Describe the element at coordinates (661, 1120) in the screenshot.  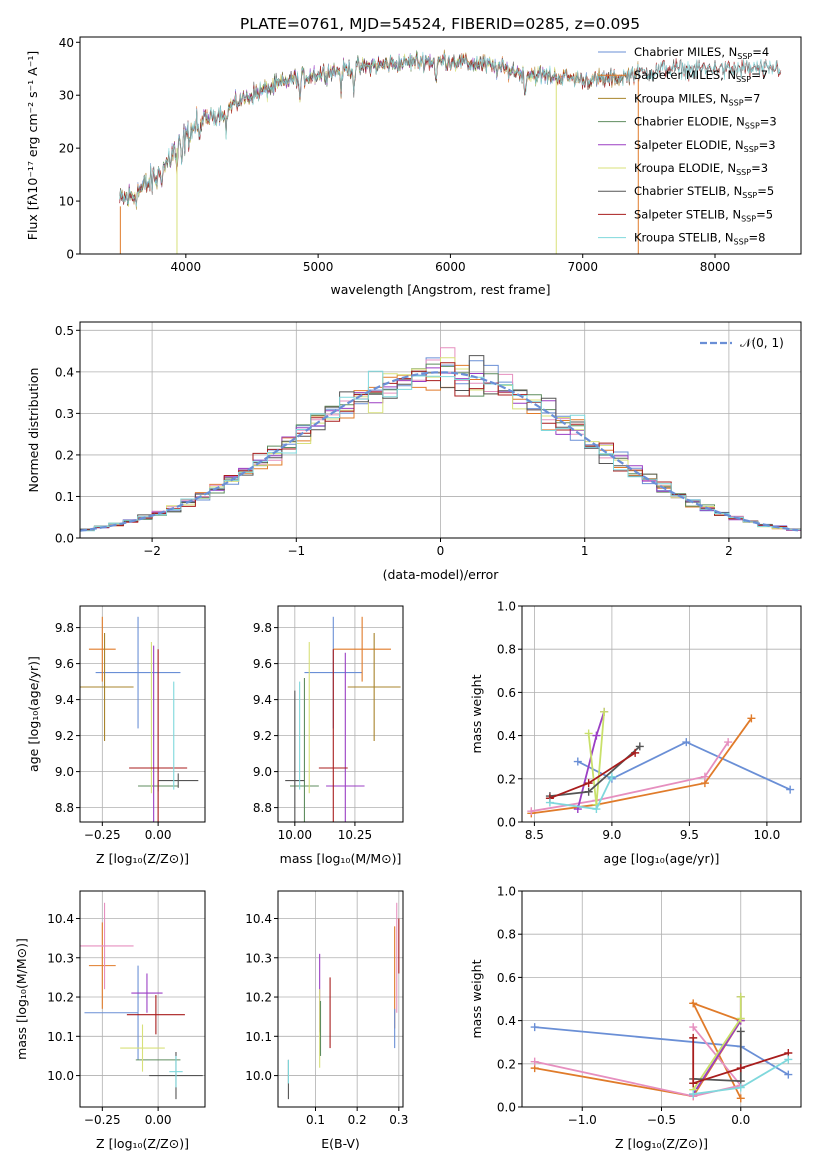
I see `x-tick-label: −0.5` at that location.